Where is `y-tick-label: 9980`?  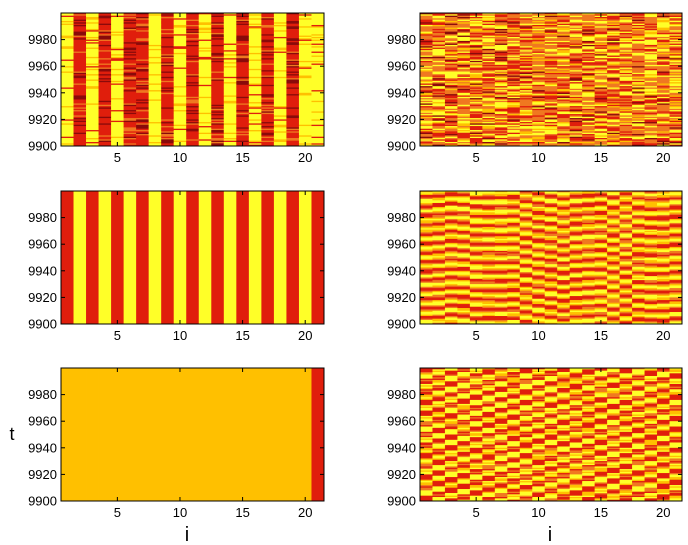 y-tick-label: 9980 is located at coordinates (42, 217).